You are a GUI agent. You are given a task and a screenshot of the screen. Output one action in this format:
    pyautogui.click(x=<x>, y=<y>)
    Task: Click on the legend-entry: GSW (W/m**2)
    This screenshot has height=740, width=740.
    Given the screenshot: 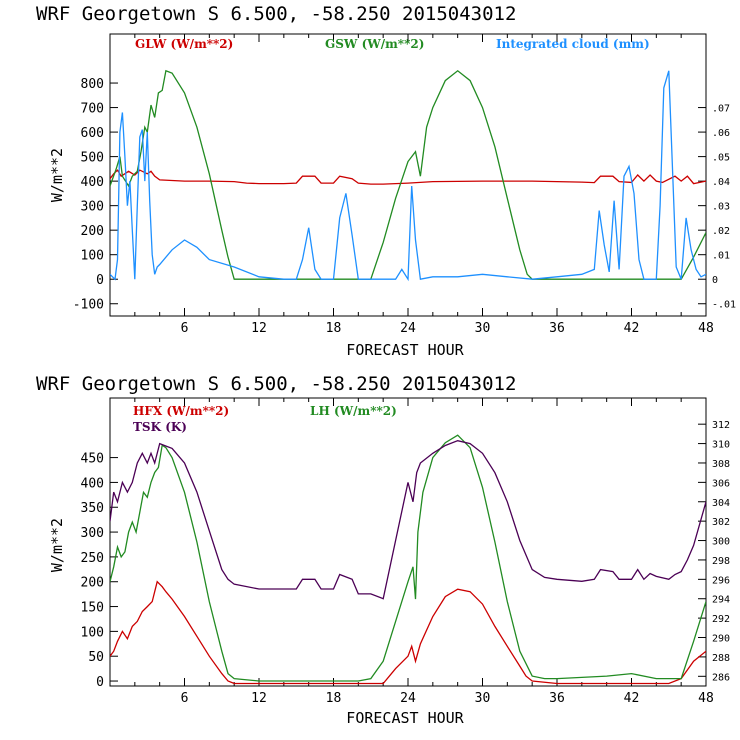 What is the action you would take?
    pyautogui.click(x=374, y=44)
    